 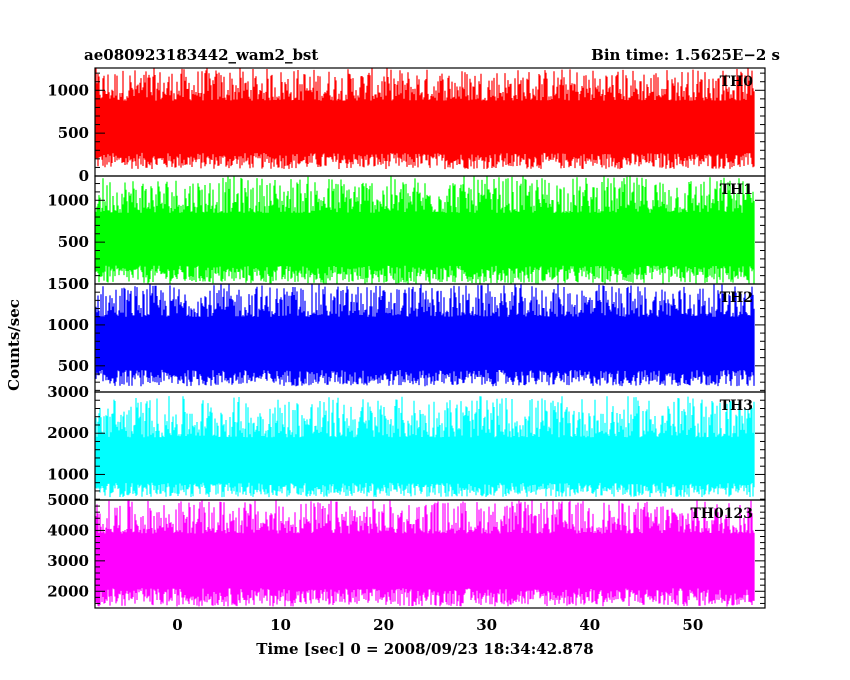 What do you see at coordinates (486, 625) in the screenshot?
I see `x-tick-label: 30` at bounding box center [486, 625].